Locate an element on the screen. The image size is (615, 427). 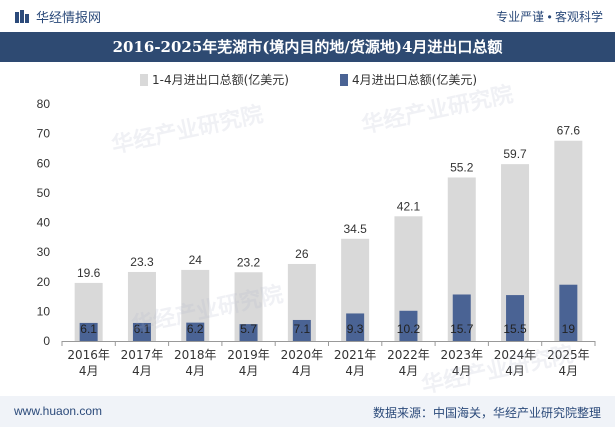
y-tick-label: 50 is located at coordinates (44, 193).